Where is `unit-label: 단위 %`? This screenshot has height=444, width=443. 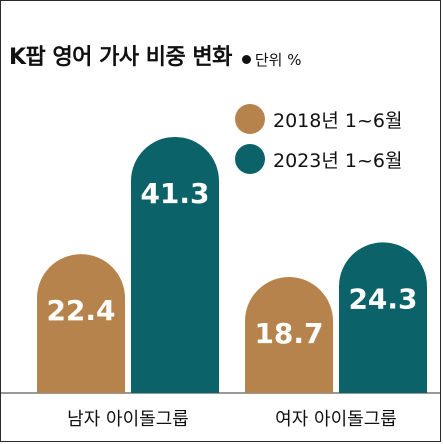
unit-label: 단위 % is located at coordinates (278, 60).